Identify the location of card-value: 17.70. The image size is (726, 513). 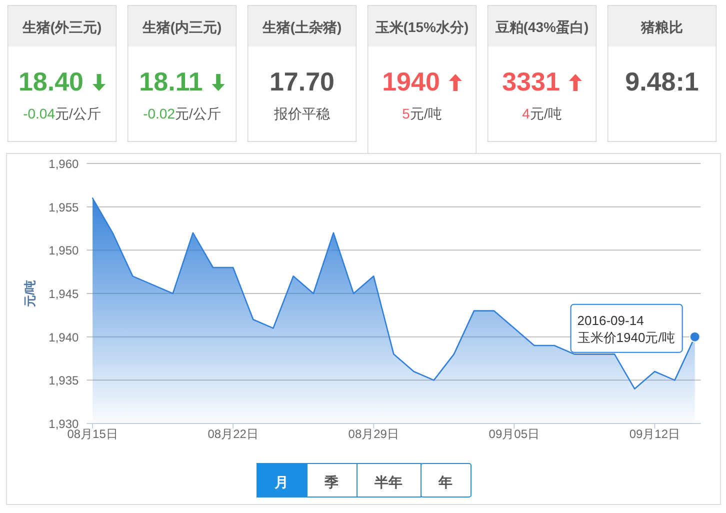
(302, 81).